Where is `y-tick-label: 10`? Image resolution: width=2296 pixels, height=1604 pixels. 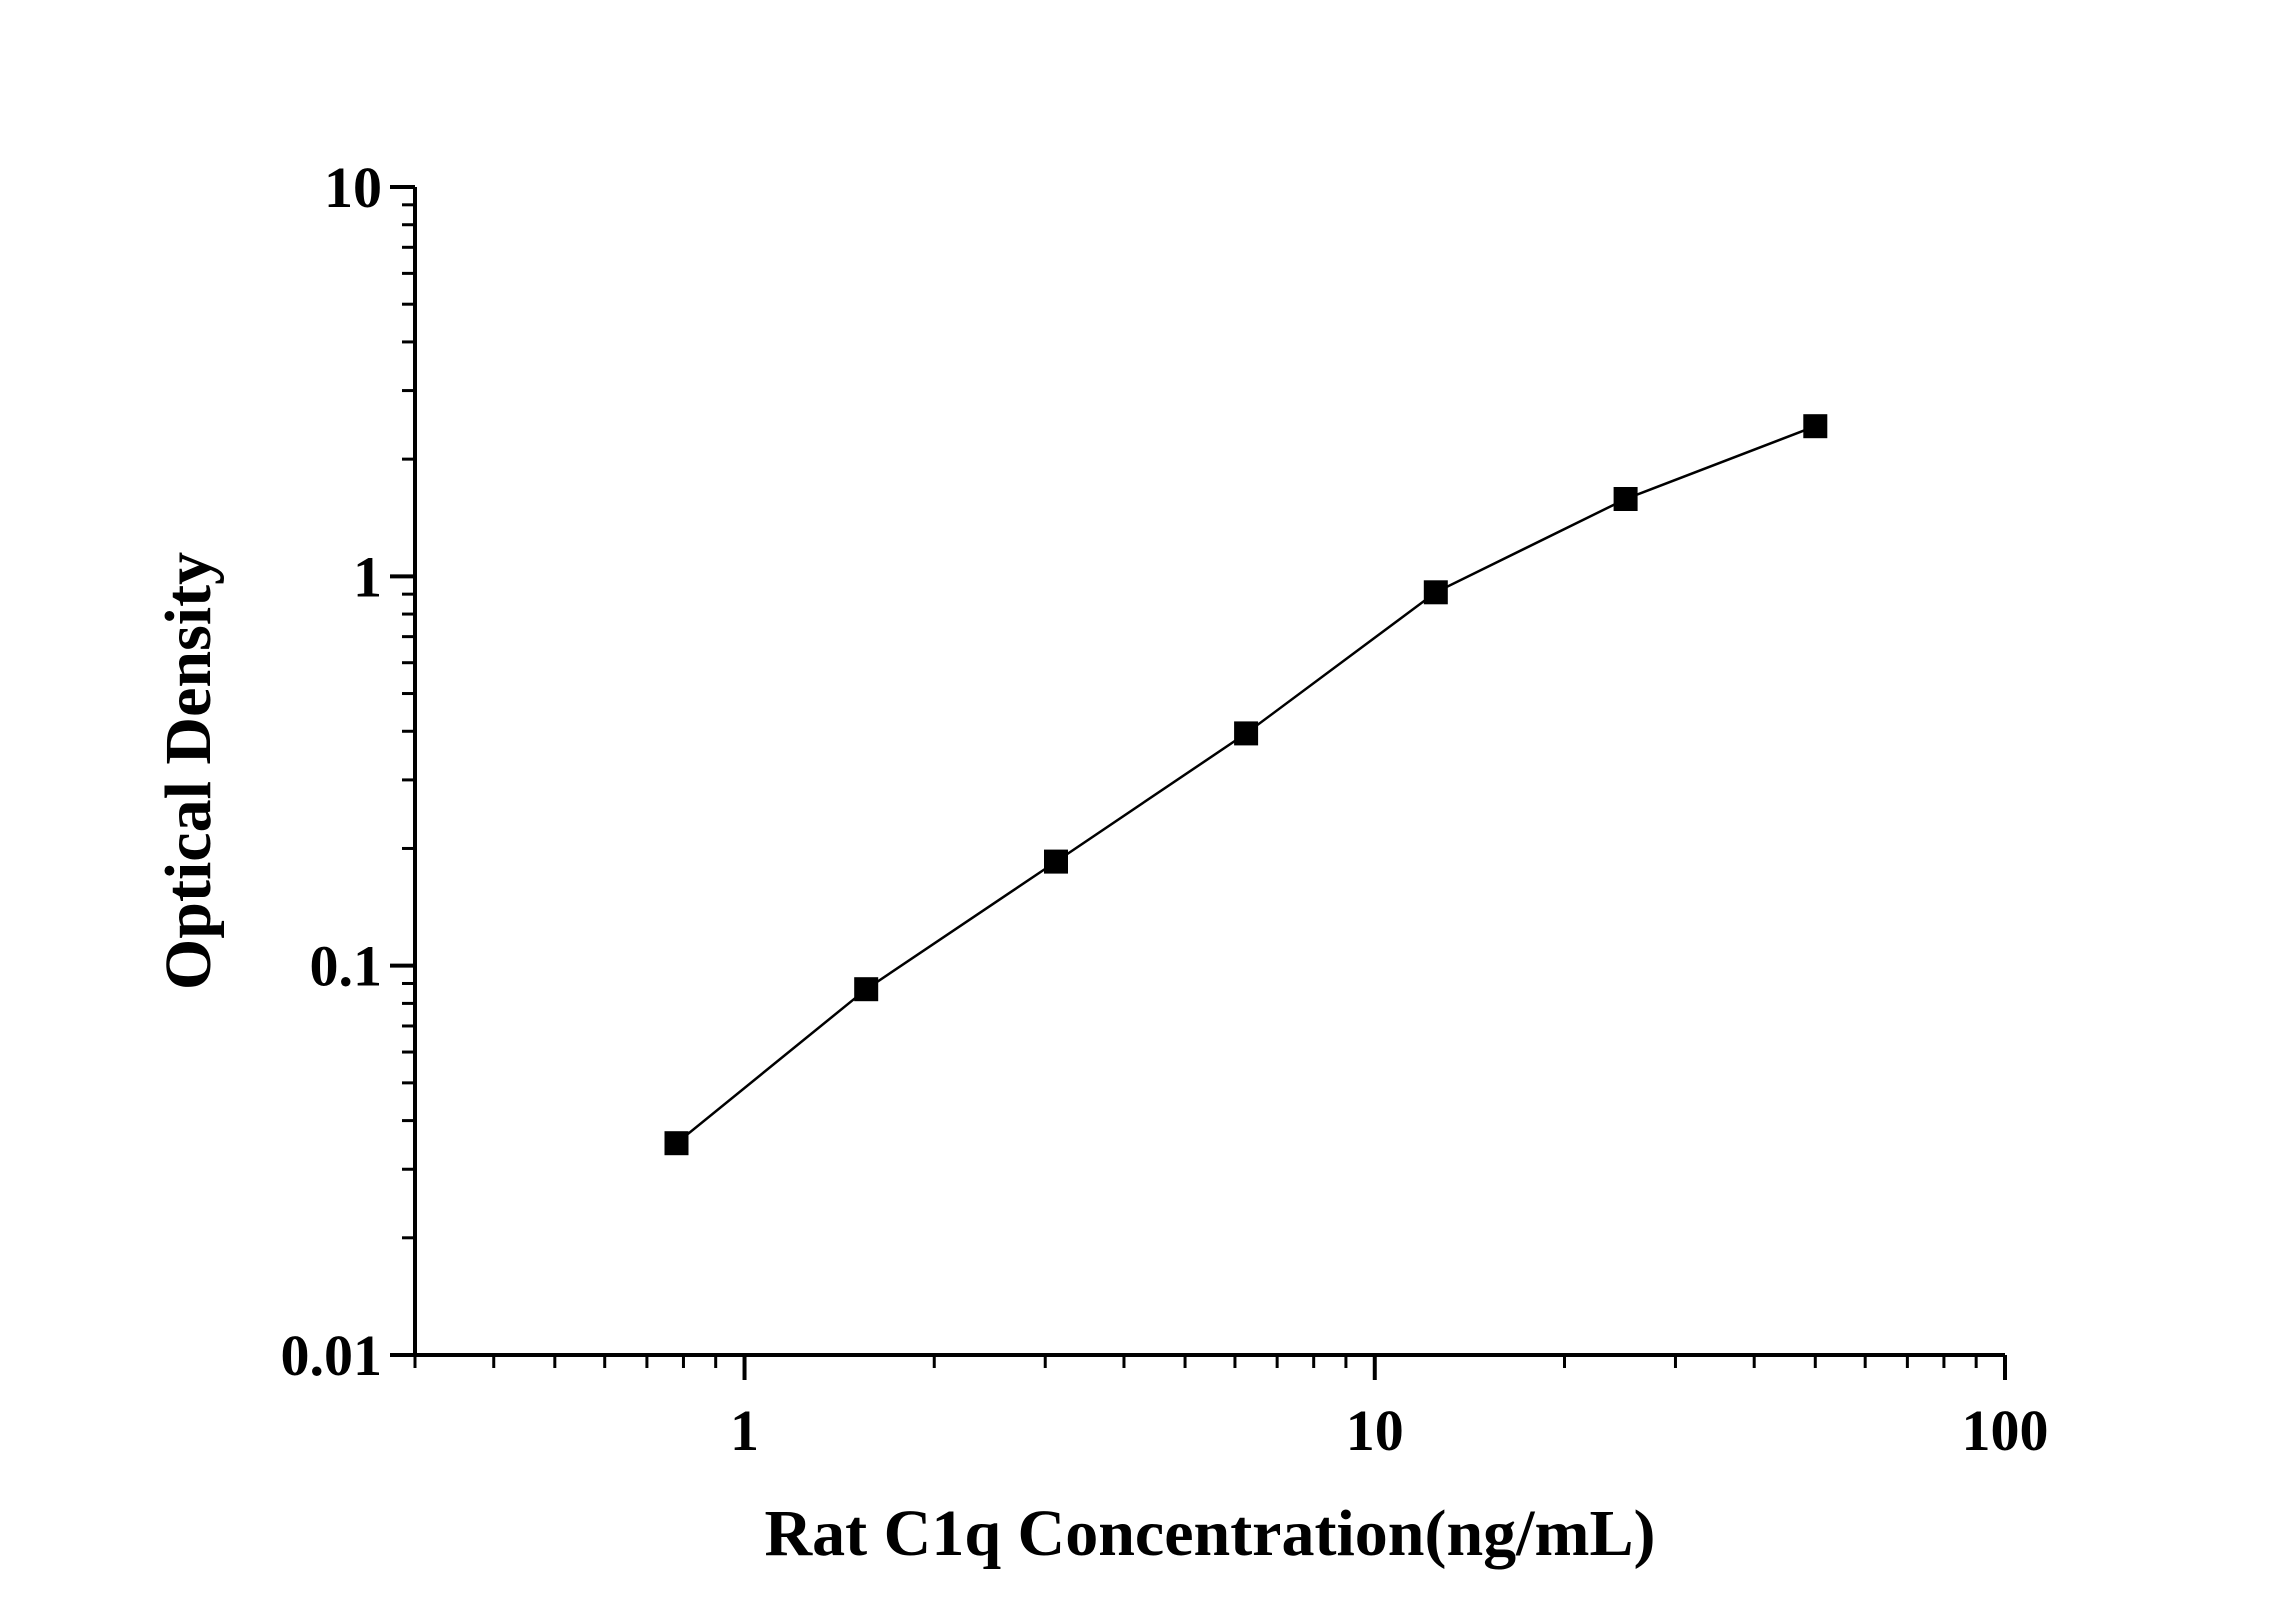
y-tick-label: 10 is located at coordinates (353, 187).